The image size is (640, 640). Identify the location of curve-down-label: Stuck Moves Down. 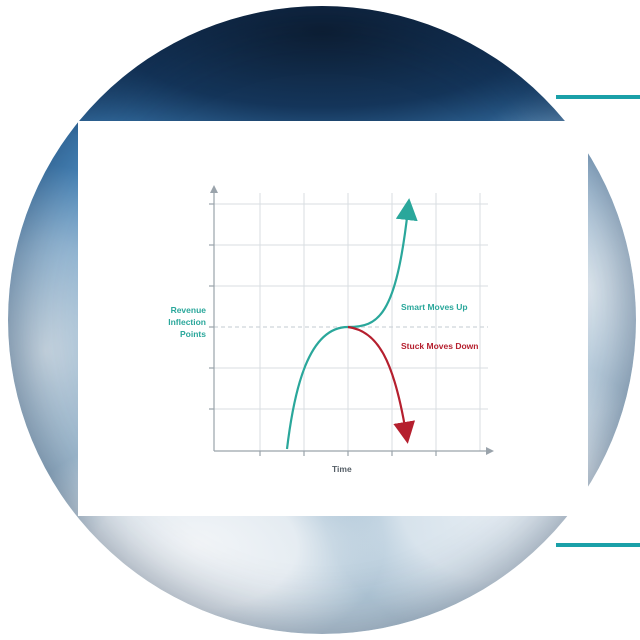
(440, 346).